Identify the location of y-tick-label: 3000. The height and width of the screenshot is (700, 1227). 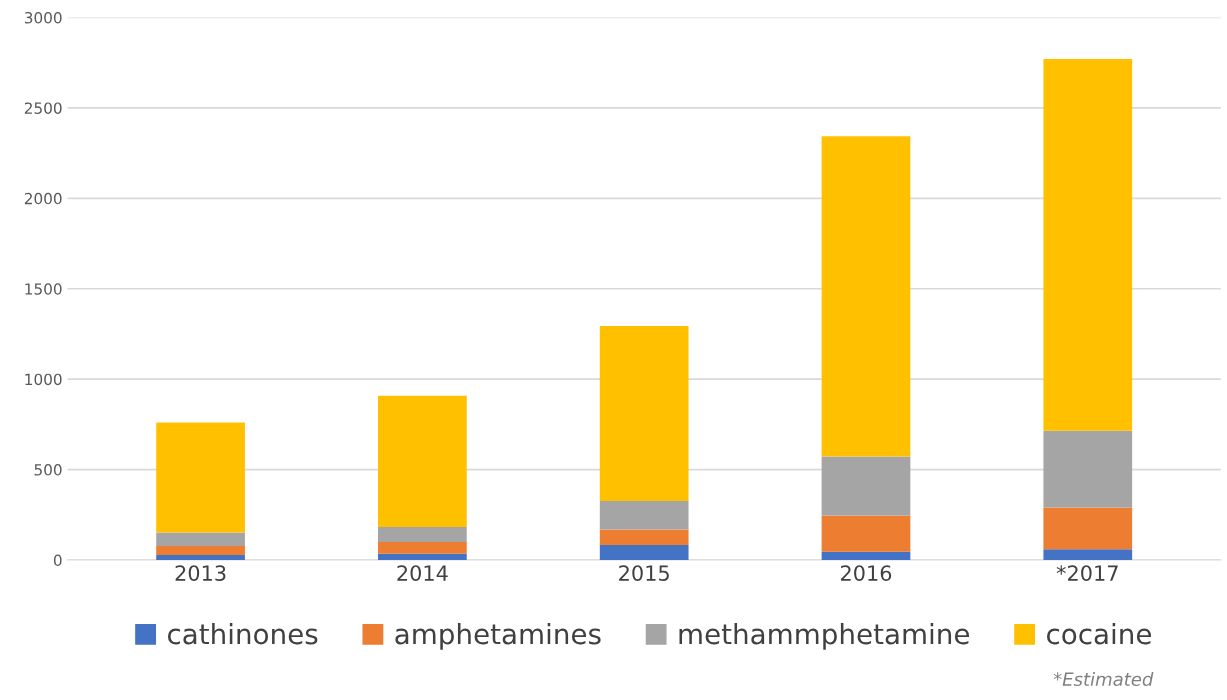
(43, 17).